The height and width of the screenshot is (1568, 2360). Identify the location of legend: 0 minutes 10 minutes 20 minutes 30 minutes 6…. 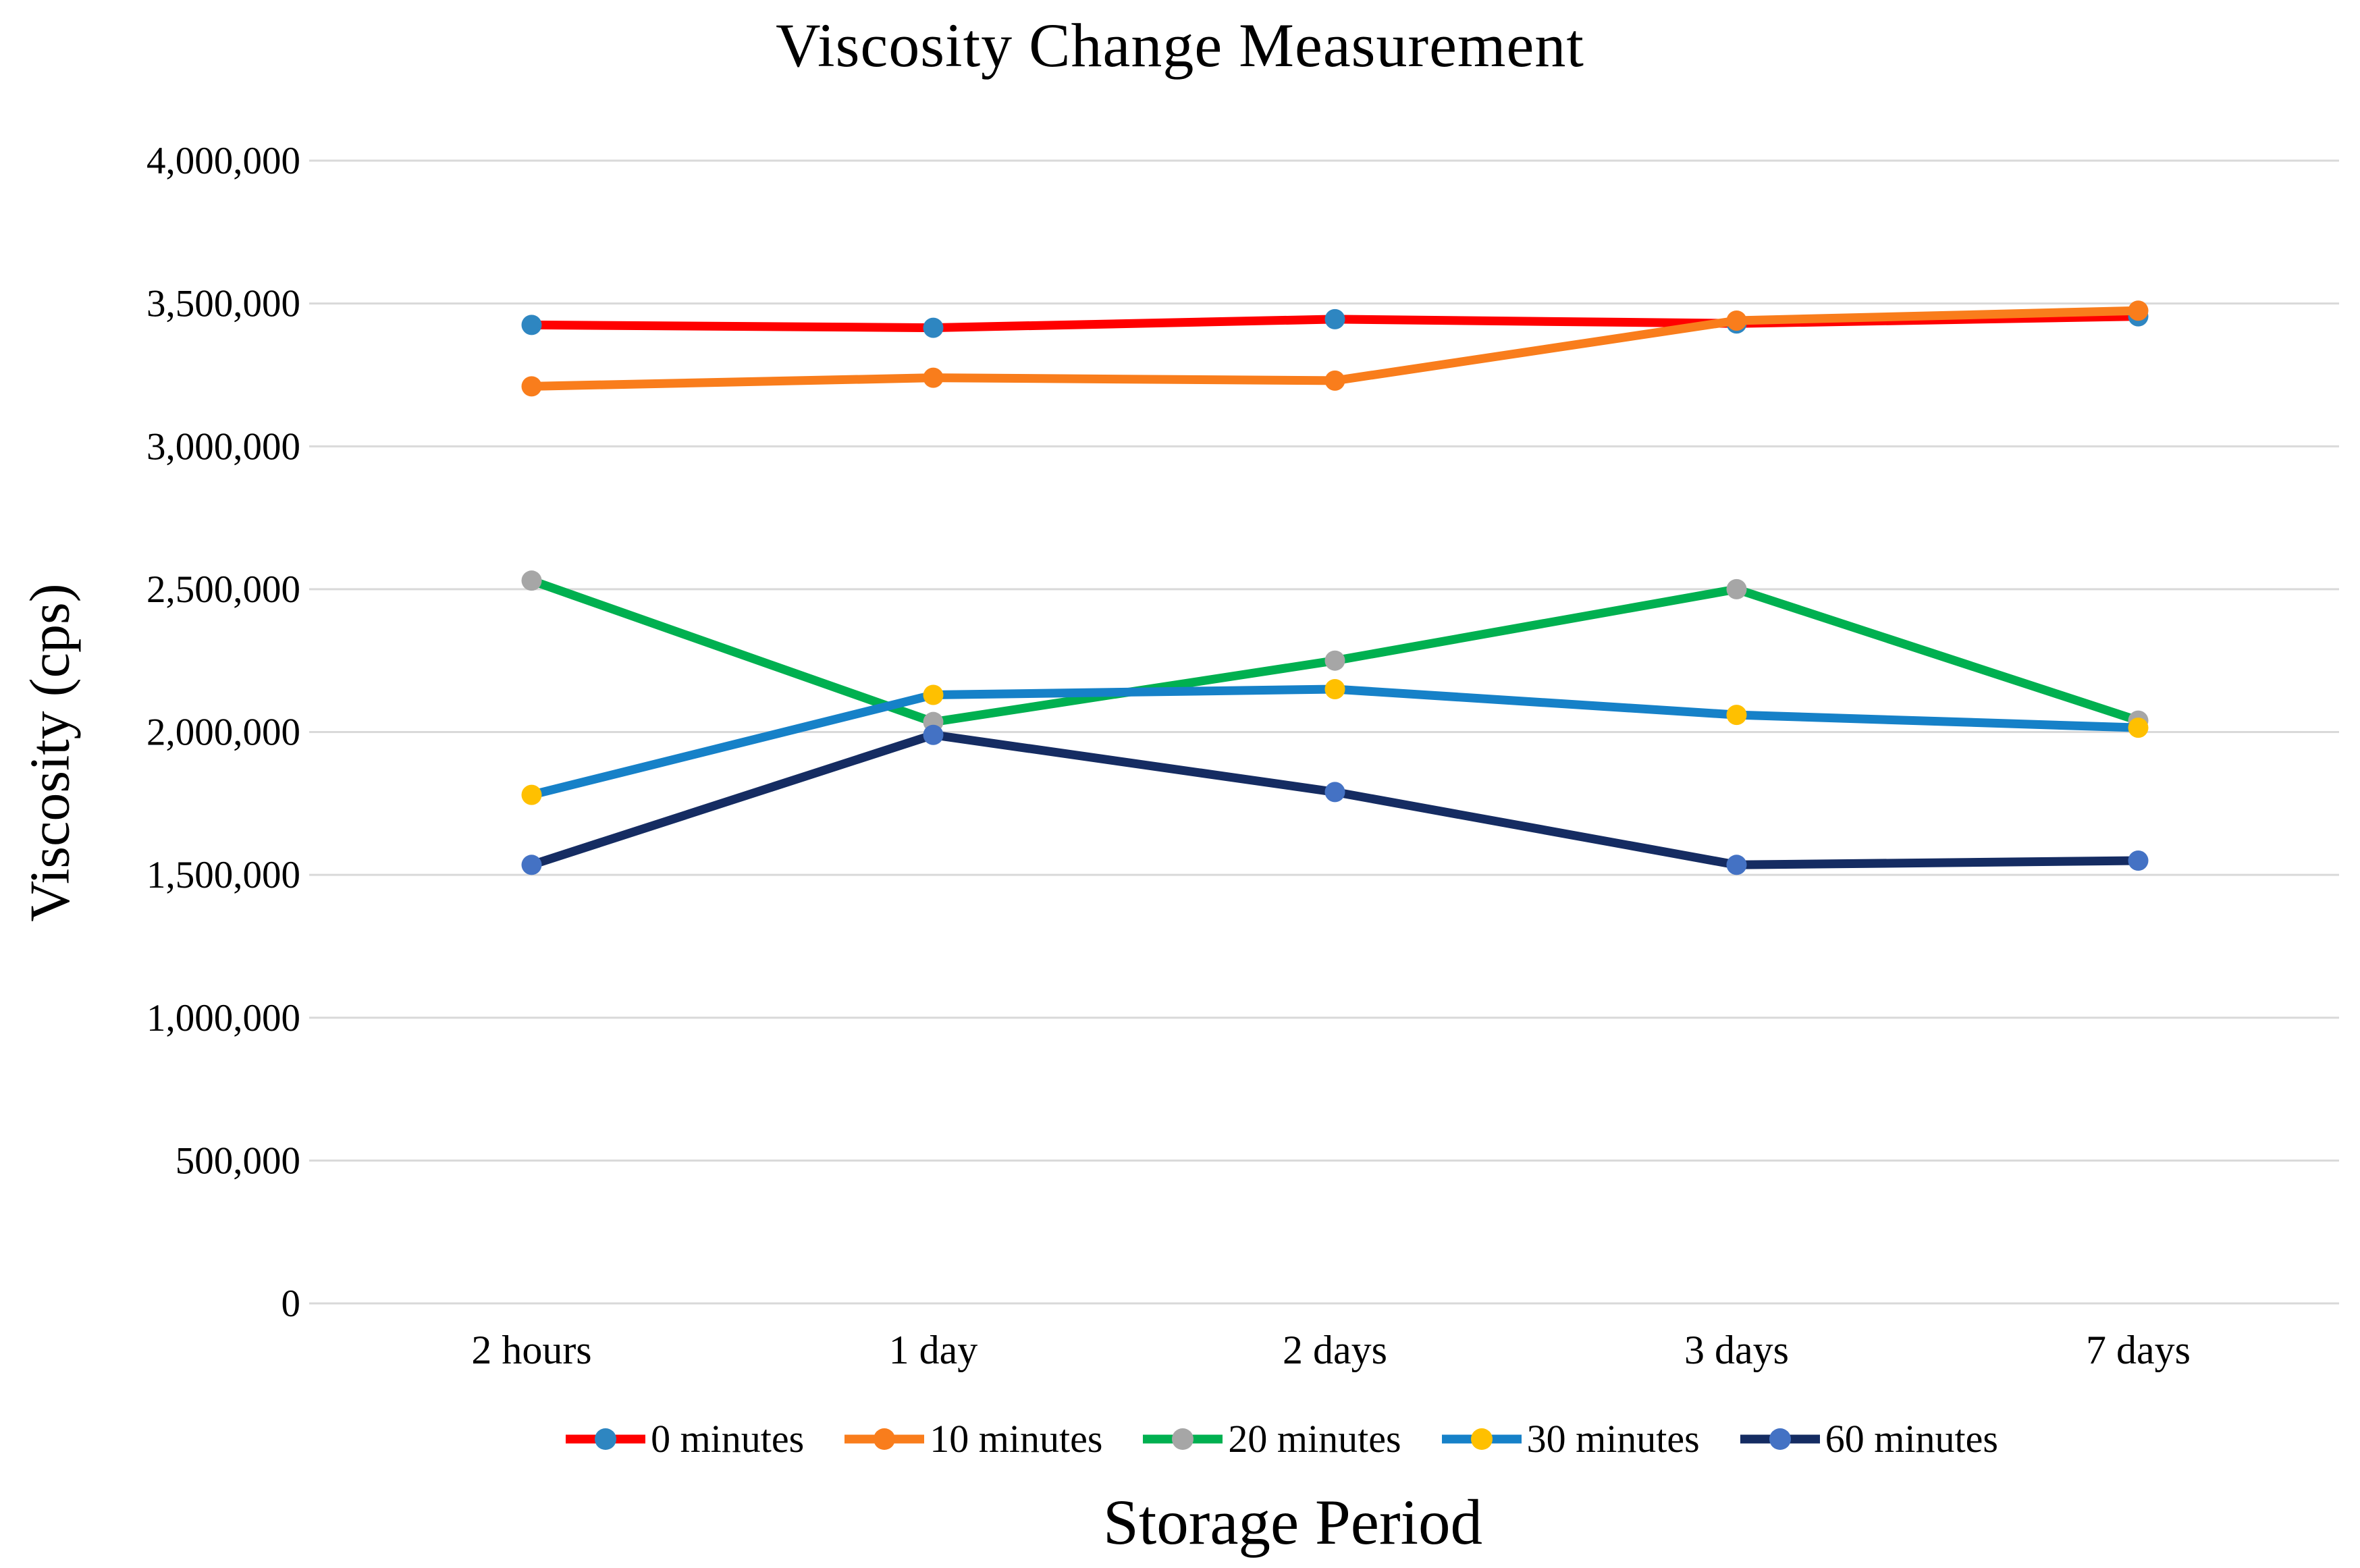
(1281, 1438).